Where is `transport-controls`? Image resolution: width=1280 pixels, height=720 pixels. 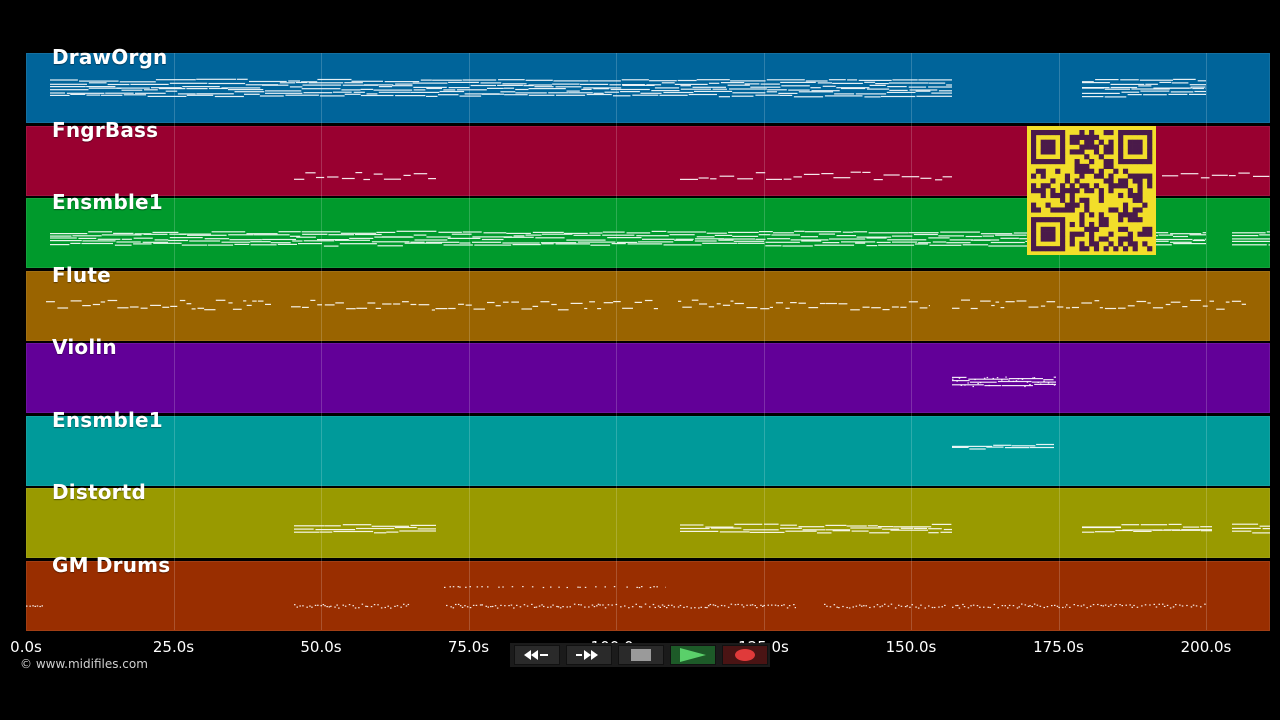
transport-controls is located at coordinates (640, 655).